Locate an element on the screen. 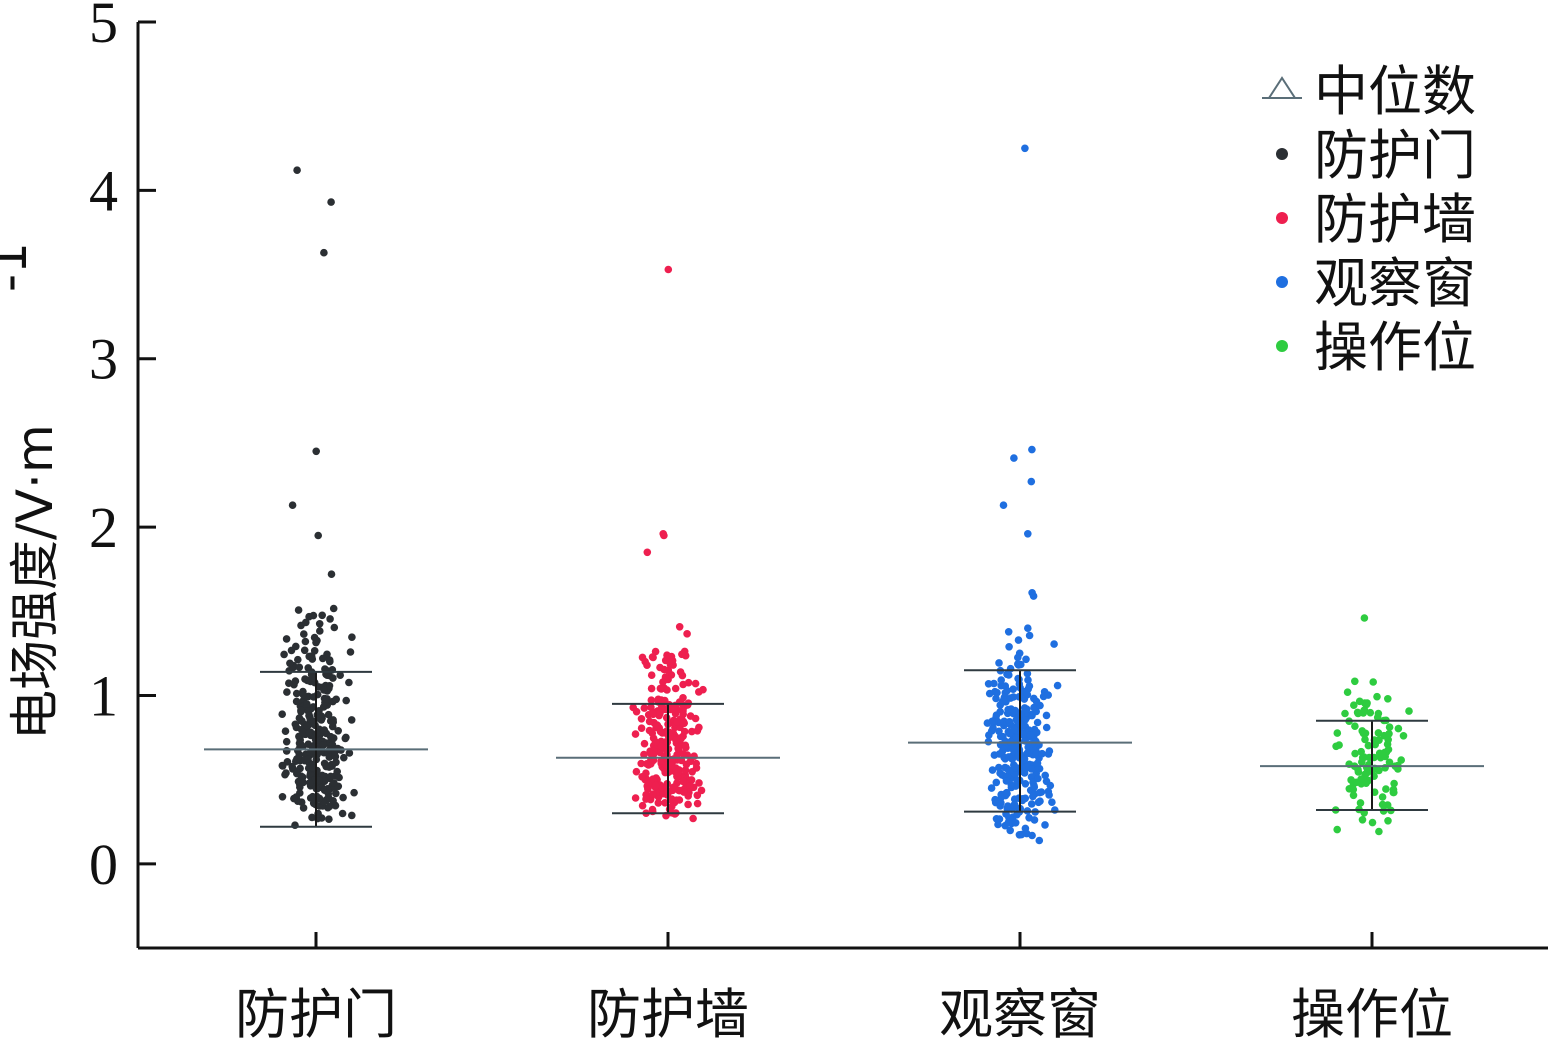 This screenshot has height=1042, width=1551. y-tick-label-4: 4 is located at coordinates (103, 190).